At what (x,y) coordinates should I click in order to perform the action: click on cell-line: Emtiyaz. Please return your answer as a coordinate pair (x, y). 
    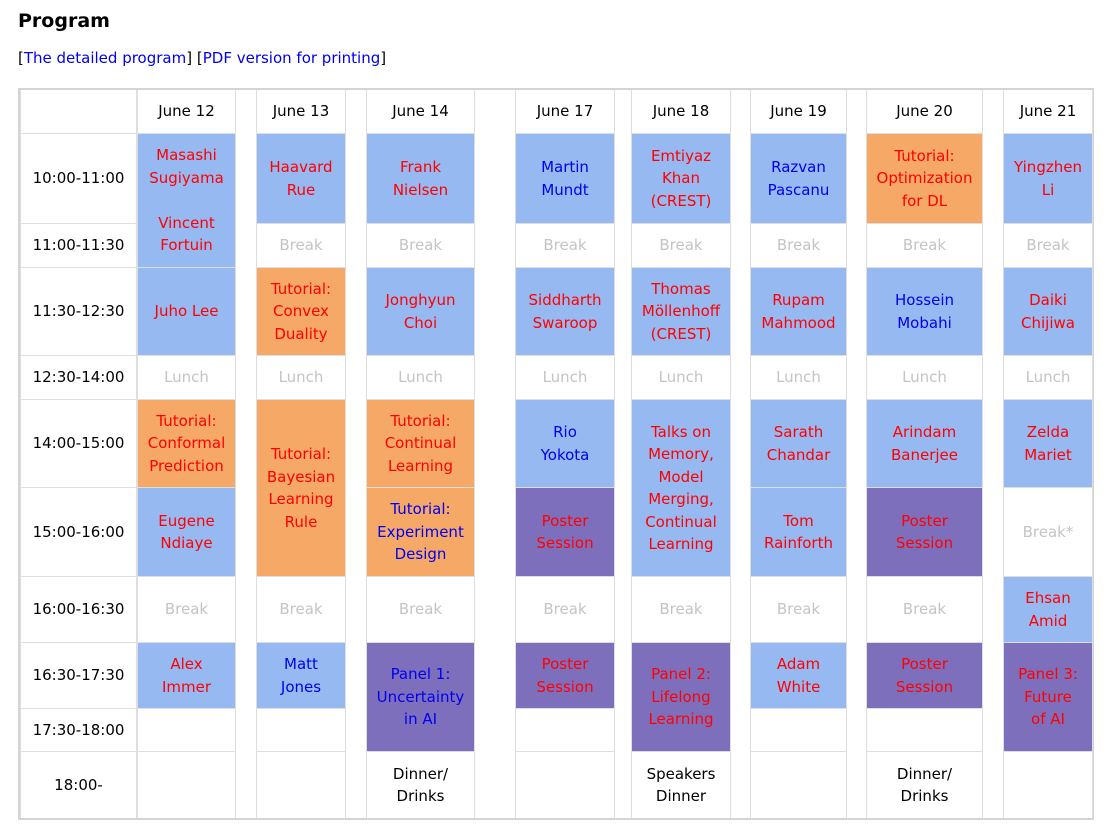
    Looking at the image, I should click on (681, 155).